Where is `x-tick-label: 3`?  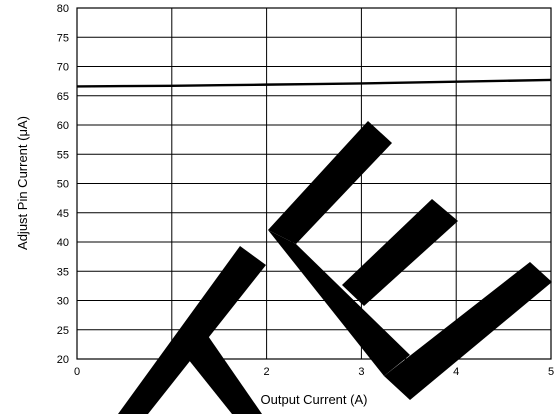
x-tick-label: 3 is located at coordinates (361, 372).